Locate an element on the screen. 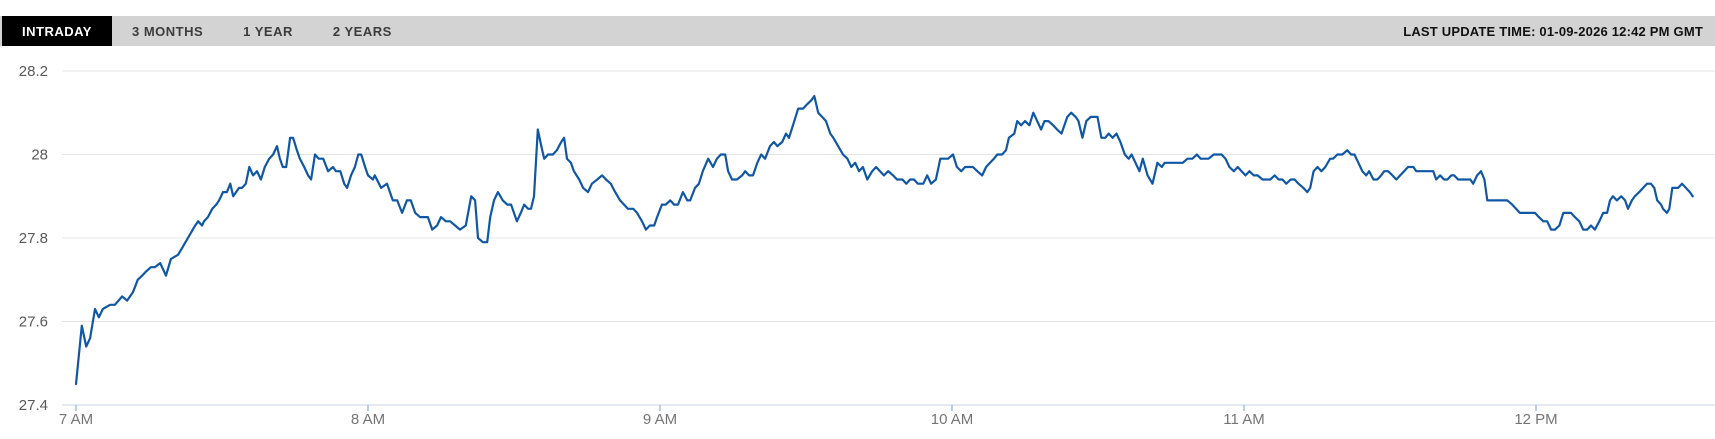 The height and width of the screenshot is (439, 1715). tab-label: INTRADAY is located at coordinates (57, 31).